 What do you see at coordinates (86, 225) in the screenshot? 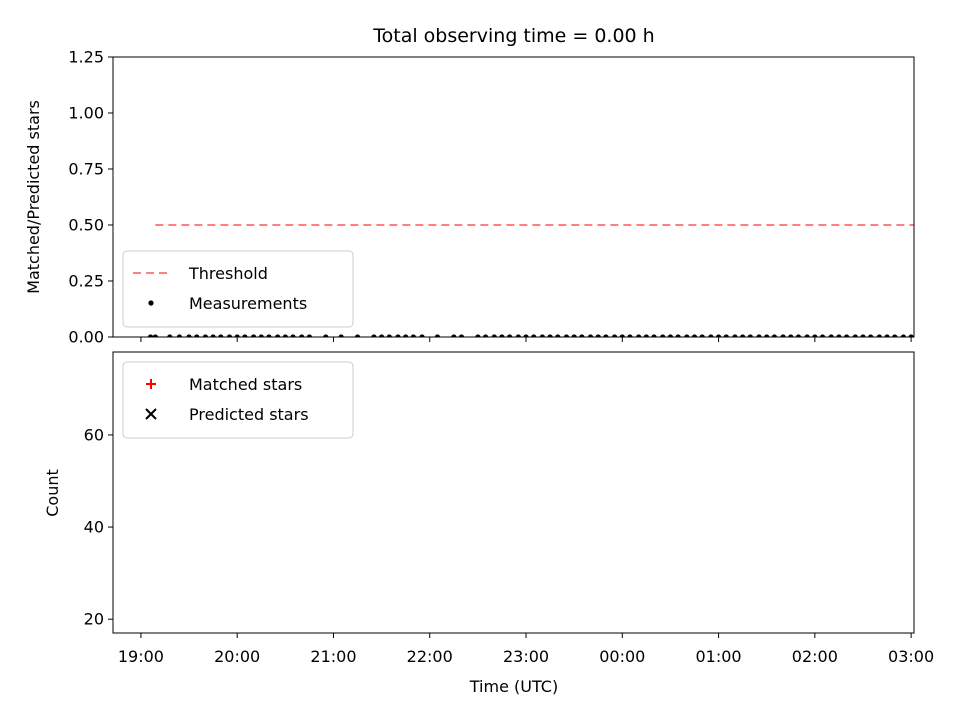
I see `y-tick-label: 0.50` at bounding box center [86, 225].